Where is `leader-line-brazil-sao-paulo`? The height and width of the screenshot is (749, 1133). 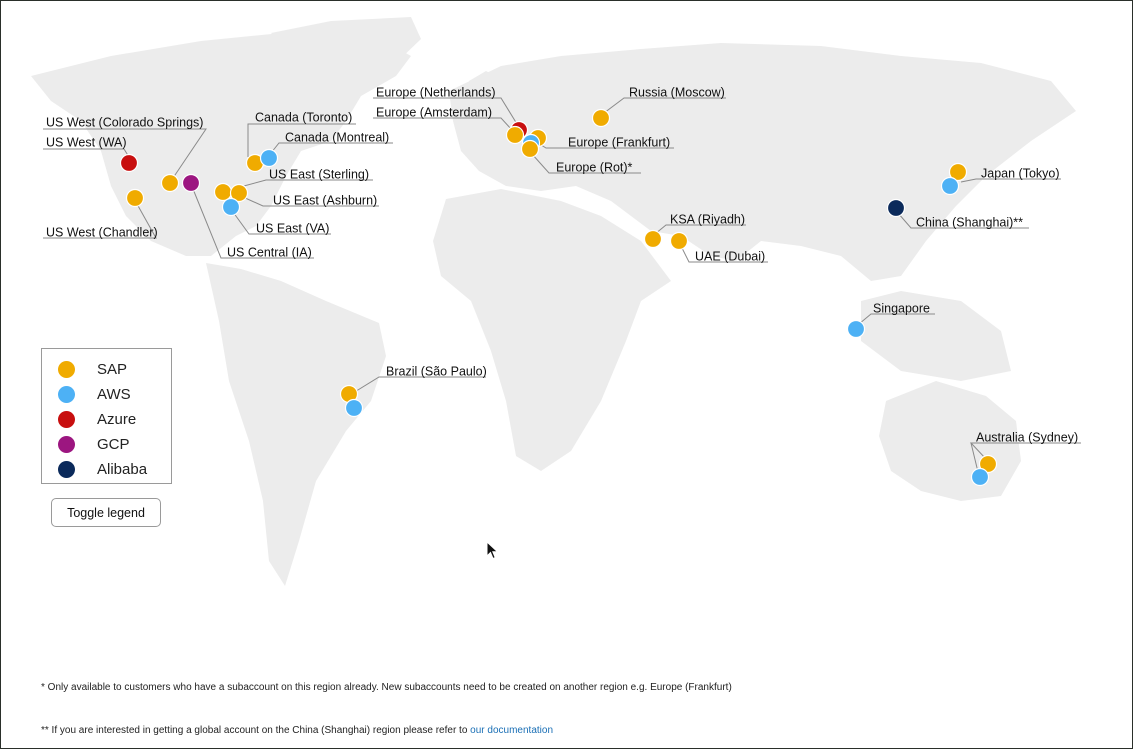
leader-line-brazil-sao-paulo is located at coordinates (419, 385).